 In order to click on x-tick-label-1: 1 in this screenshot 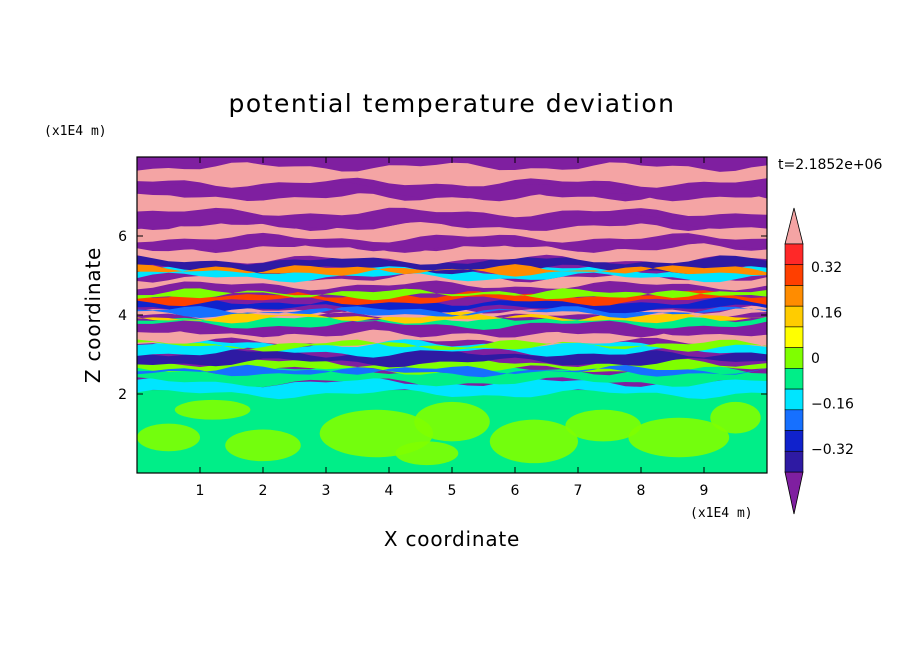, I will do `click(200, 491)`.